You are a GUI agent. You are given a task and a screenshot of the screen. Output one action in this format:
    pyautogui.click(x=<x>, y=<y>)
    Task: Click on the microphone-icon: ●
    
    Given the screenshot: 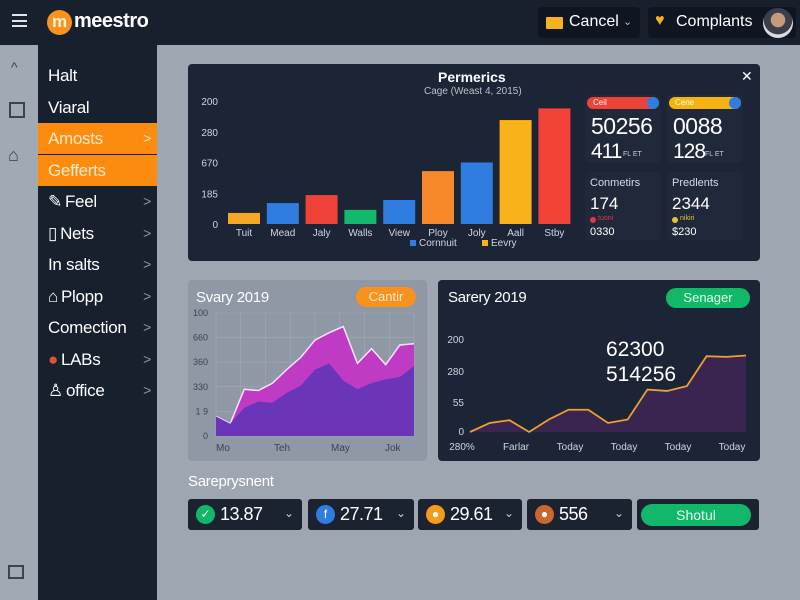 What is the action you would take?
    pyautogui.click(x=435, y=514)
    